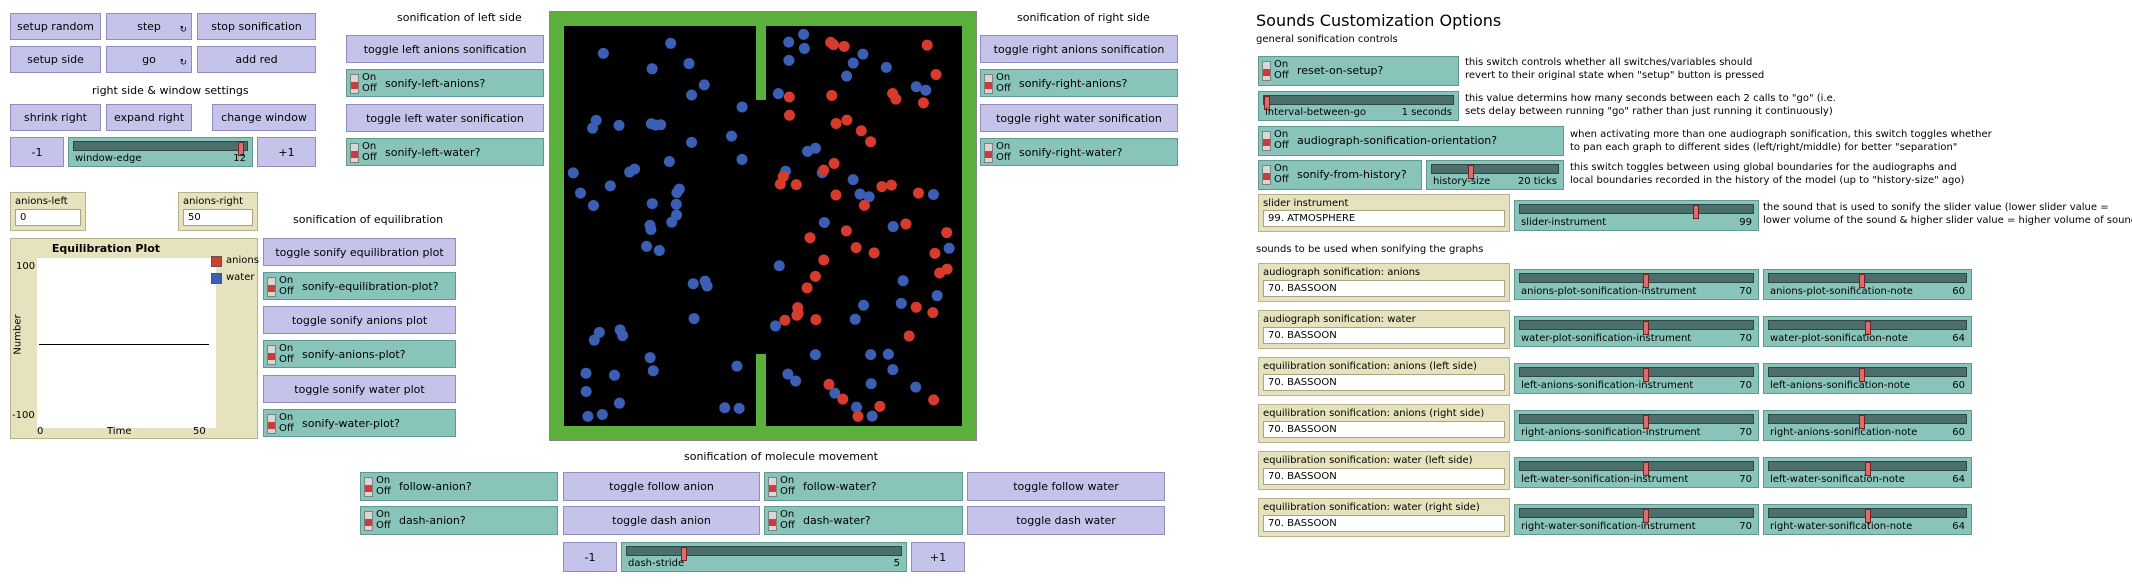 This screenshot has width=2132, height=588. Describe the element at coordinates (661, 520) in the screenshot. I see `toggle-dash-anion-button: toggle dash anion` at that location.